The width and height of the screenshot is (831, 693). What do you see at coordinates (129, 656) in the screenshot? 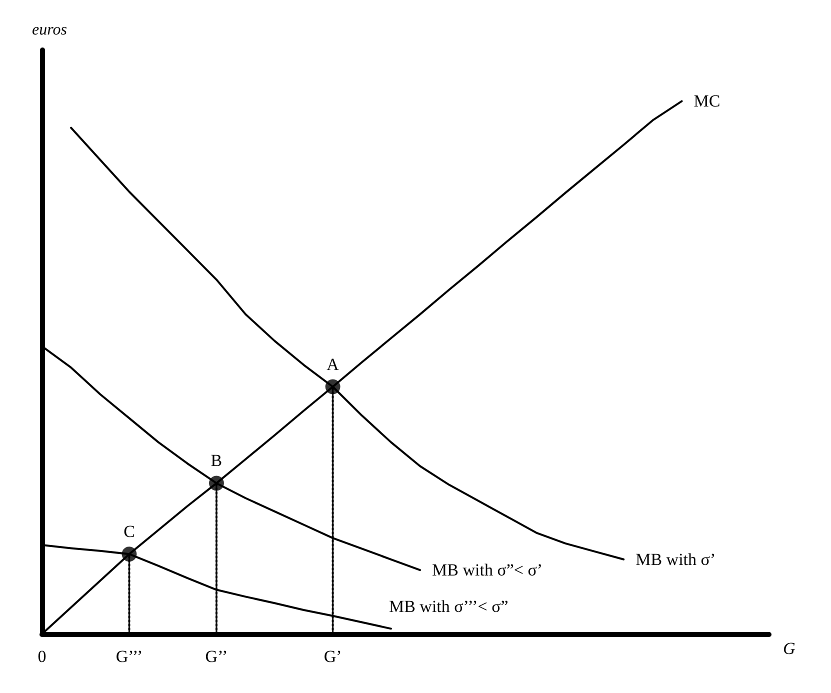
I see `x-tick-label: G’’’` at bounding box center [129, 656].